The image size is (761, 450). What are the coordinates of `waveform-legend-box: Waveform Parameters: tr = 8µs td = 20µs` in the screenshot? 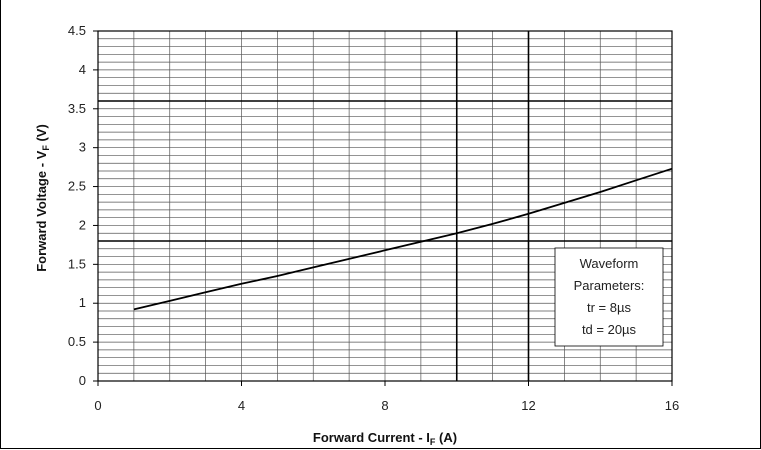 It's located at (609, 297).